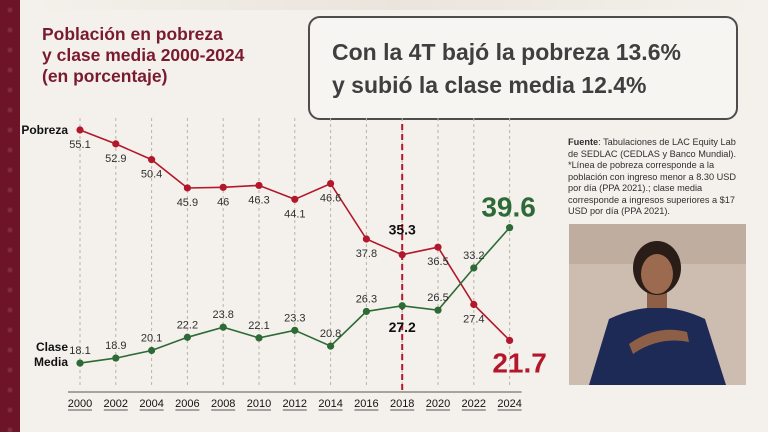  What do you see at coordinates (151, 404) in the screenshot?
I see `x-tick-2004: 2004` at bounding box center [151, 404].